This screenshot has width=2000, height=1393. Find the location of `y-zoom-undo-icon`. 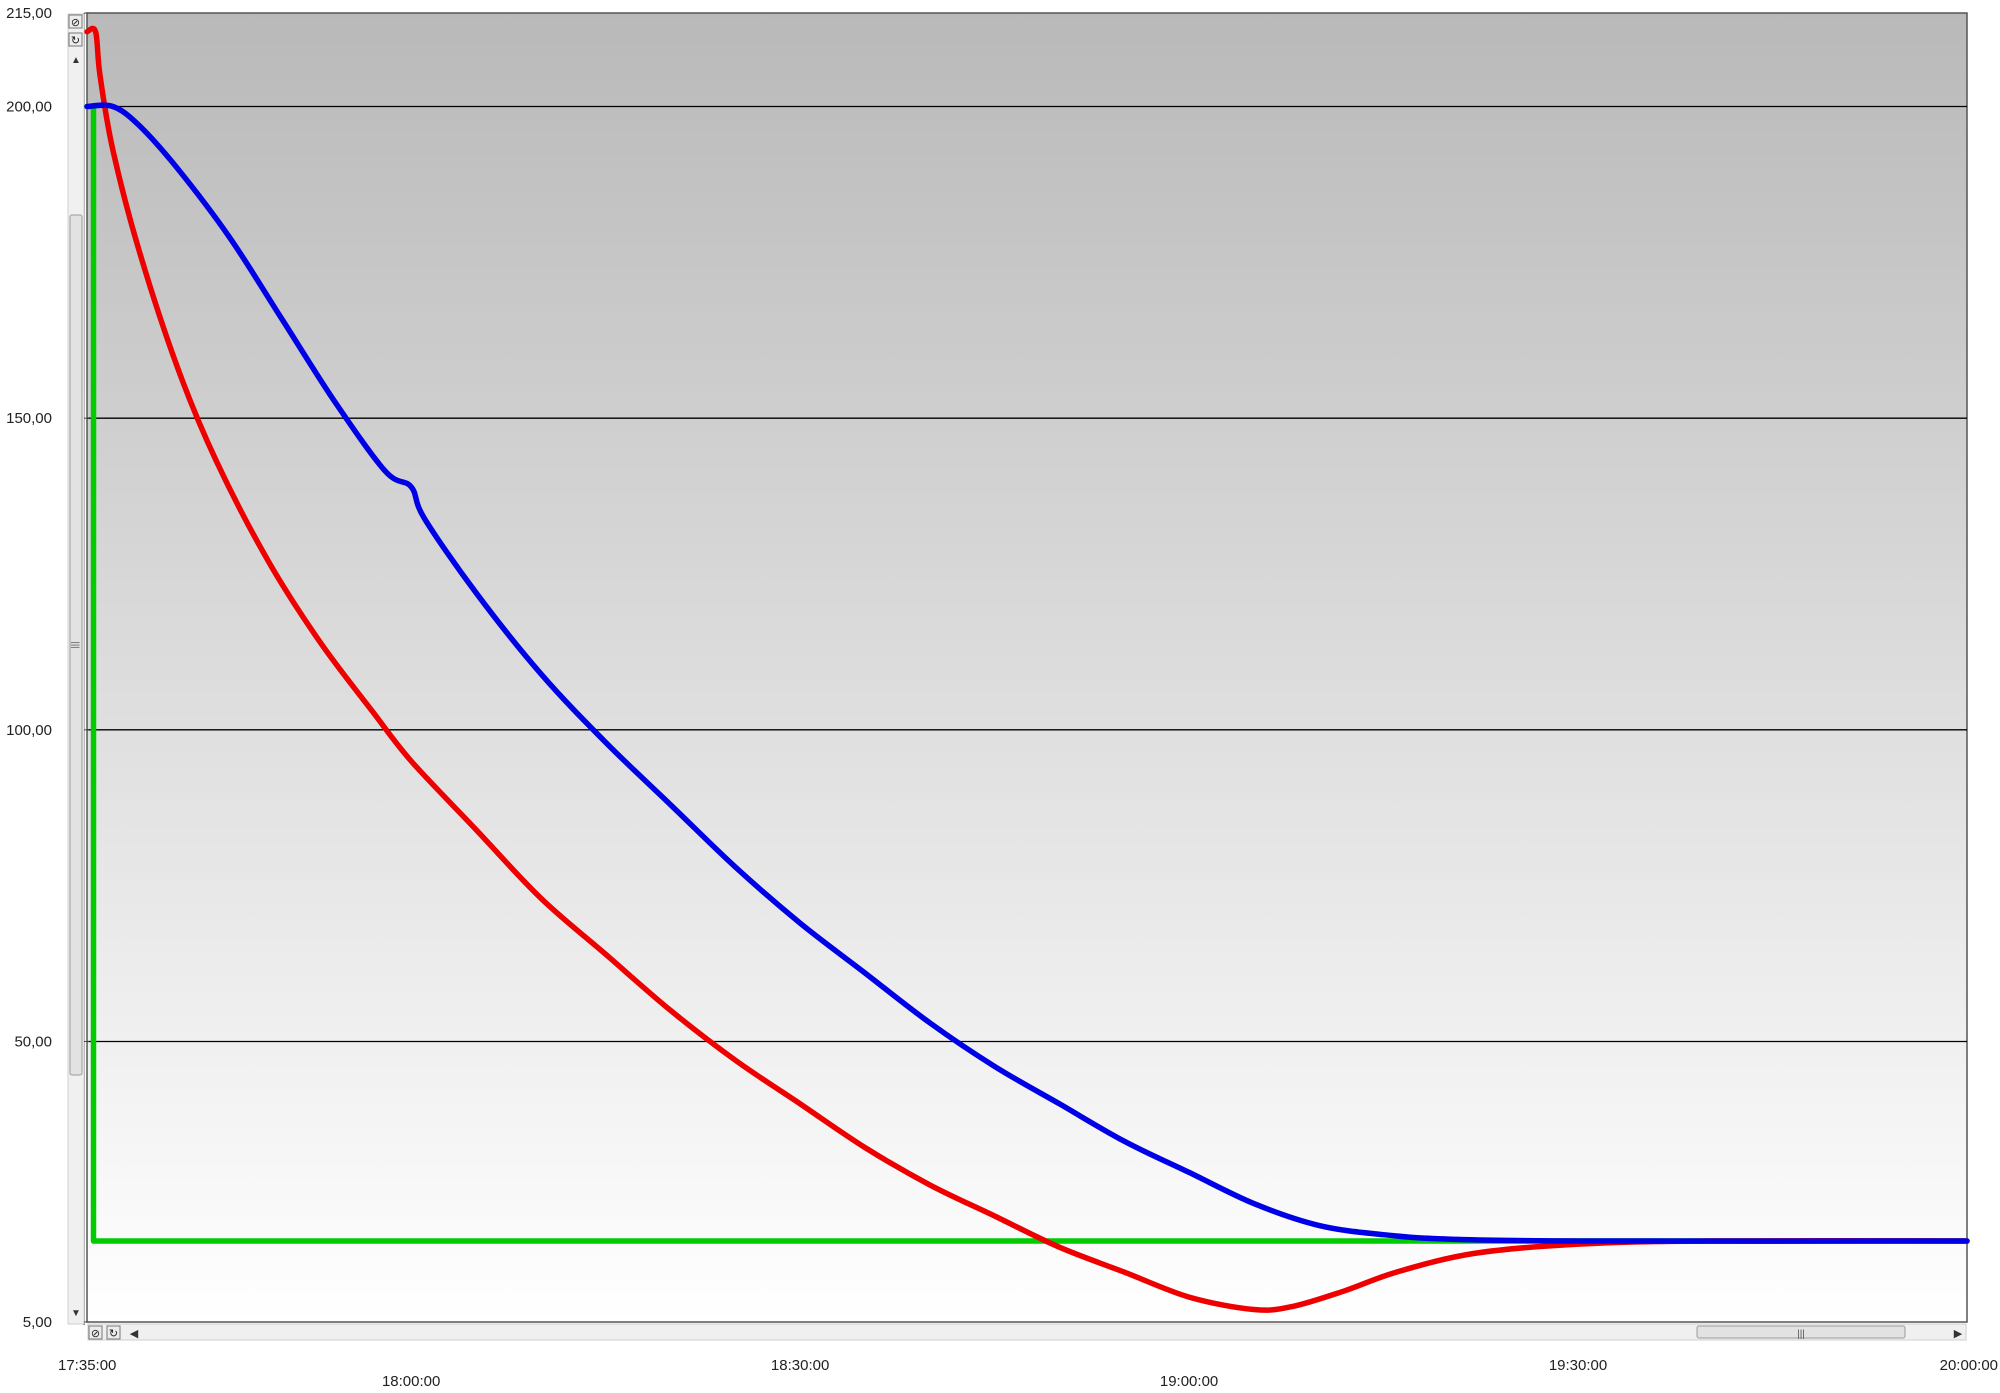

y-zoom-undo-icon is located at coordinates (75, 39).